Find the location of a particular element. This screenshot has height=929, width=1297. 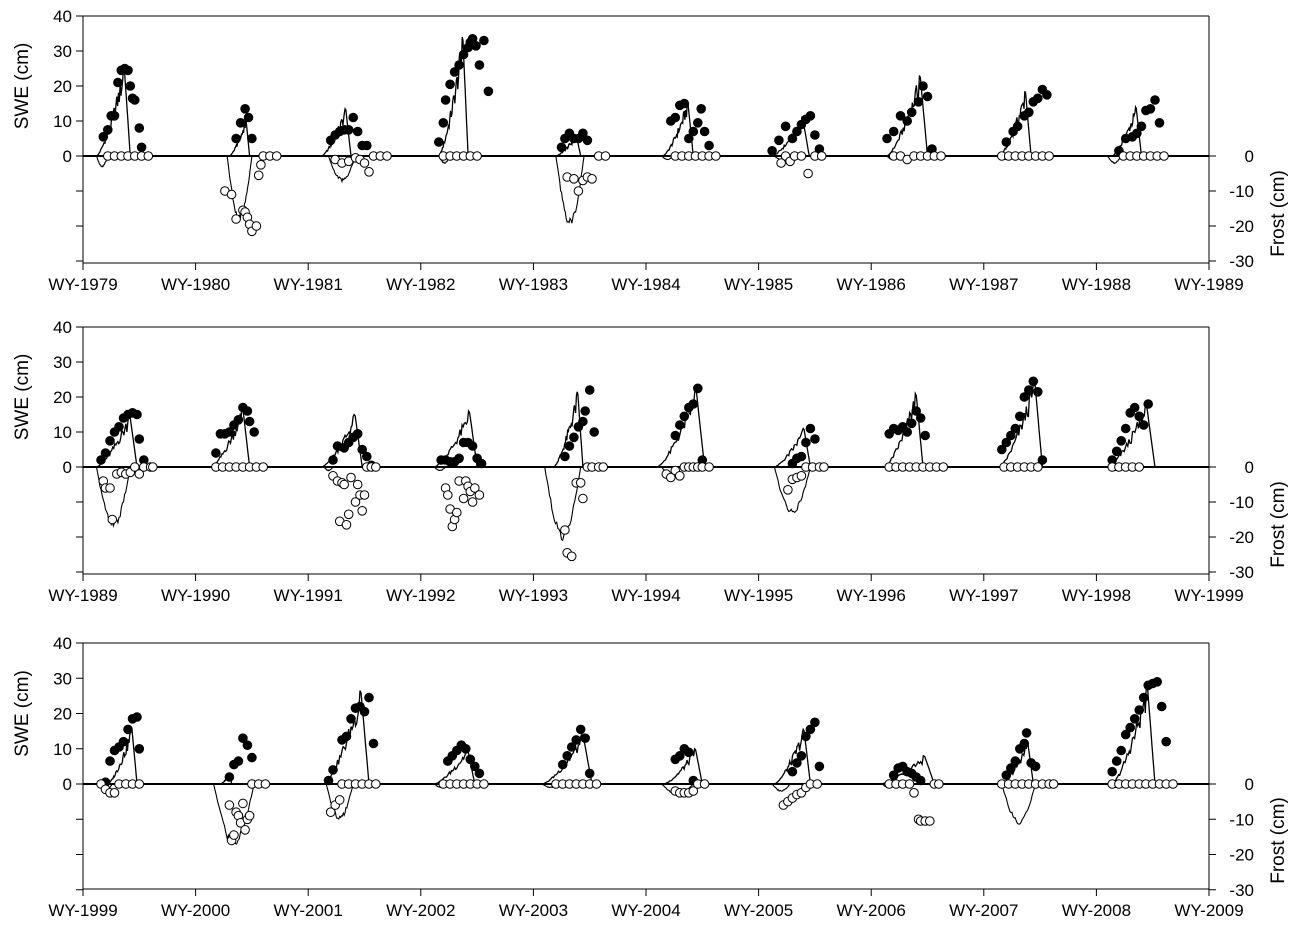

x-tick-label: WY-1984 is located at coordinates (645, 284).